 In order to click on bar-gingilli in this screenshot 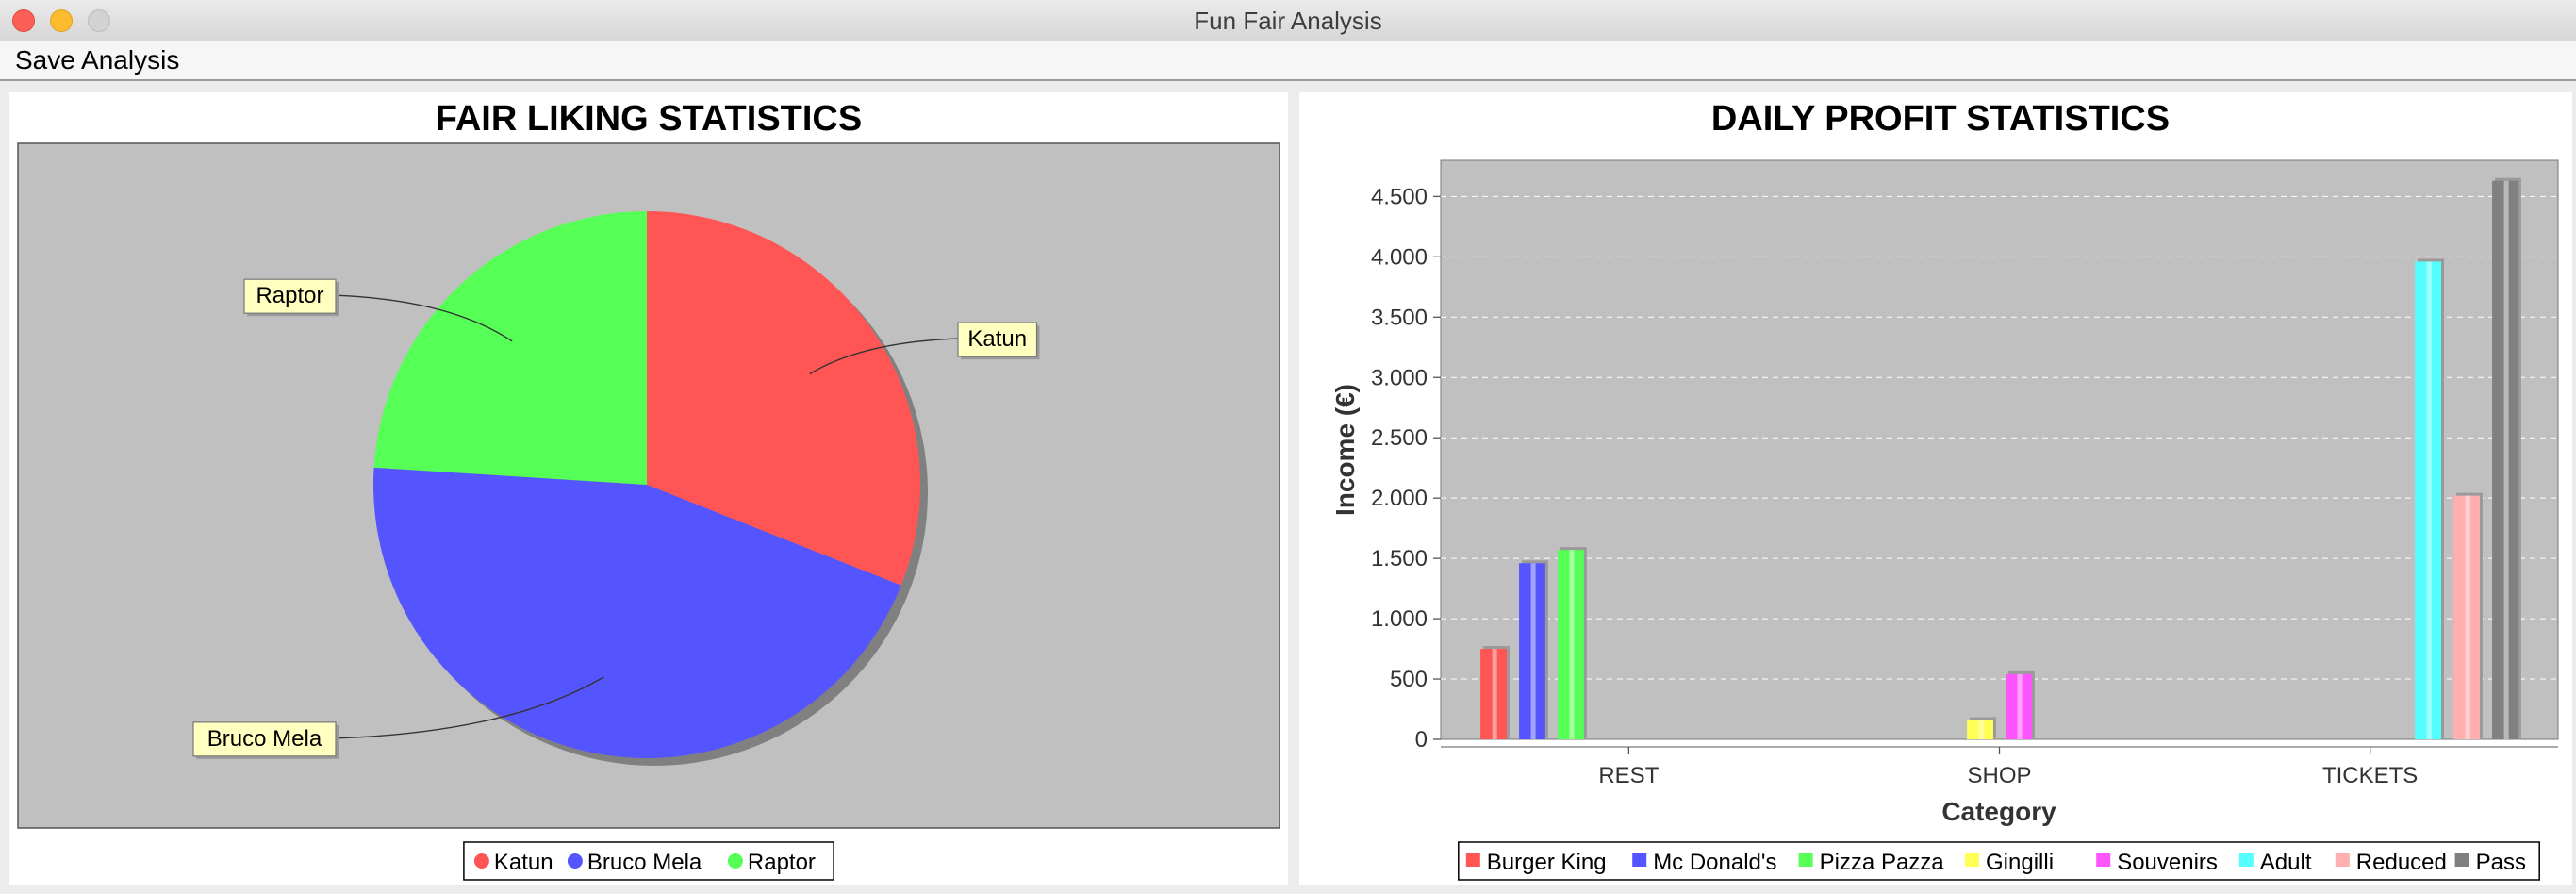, I will do `click(1980, 730)`.